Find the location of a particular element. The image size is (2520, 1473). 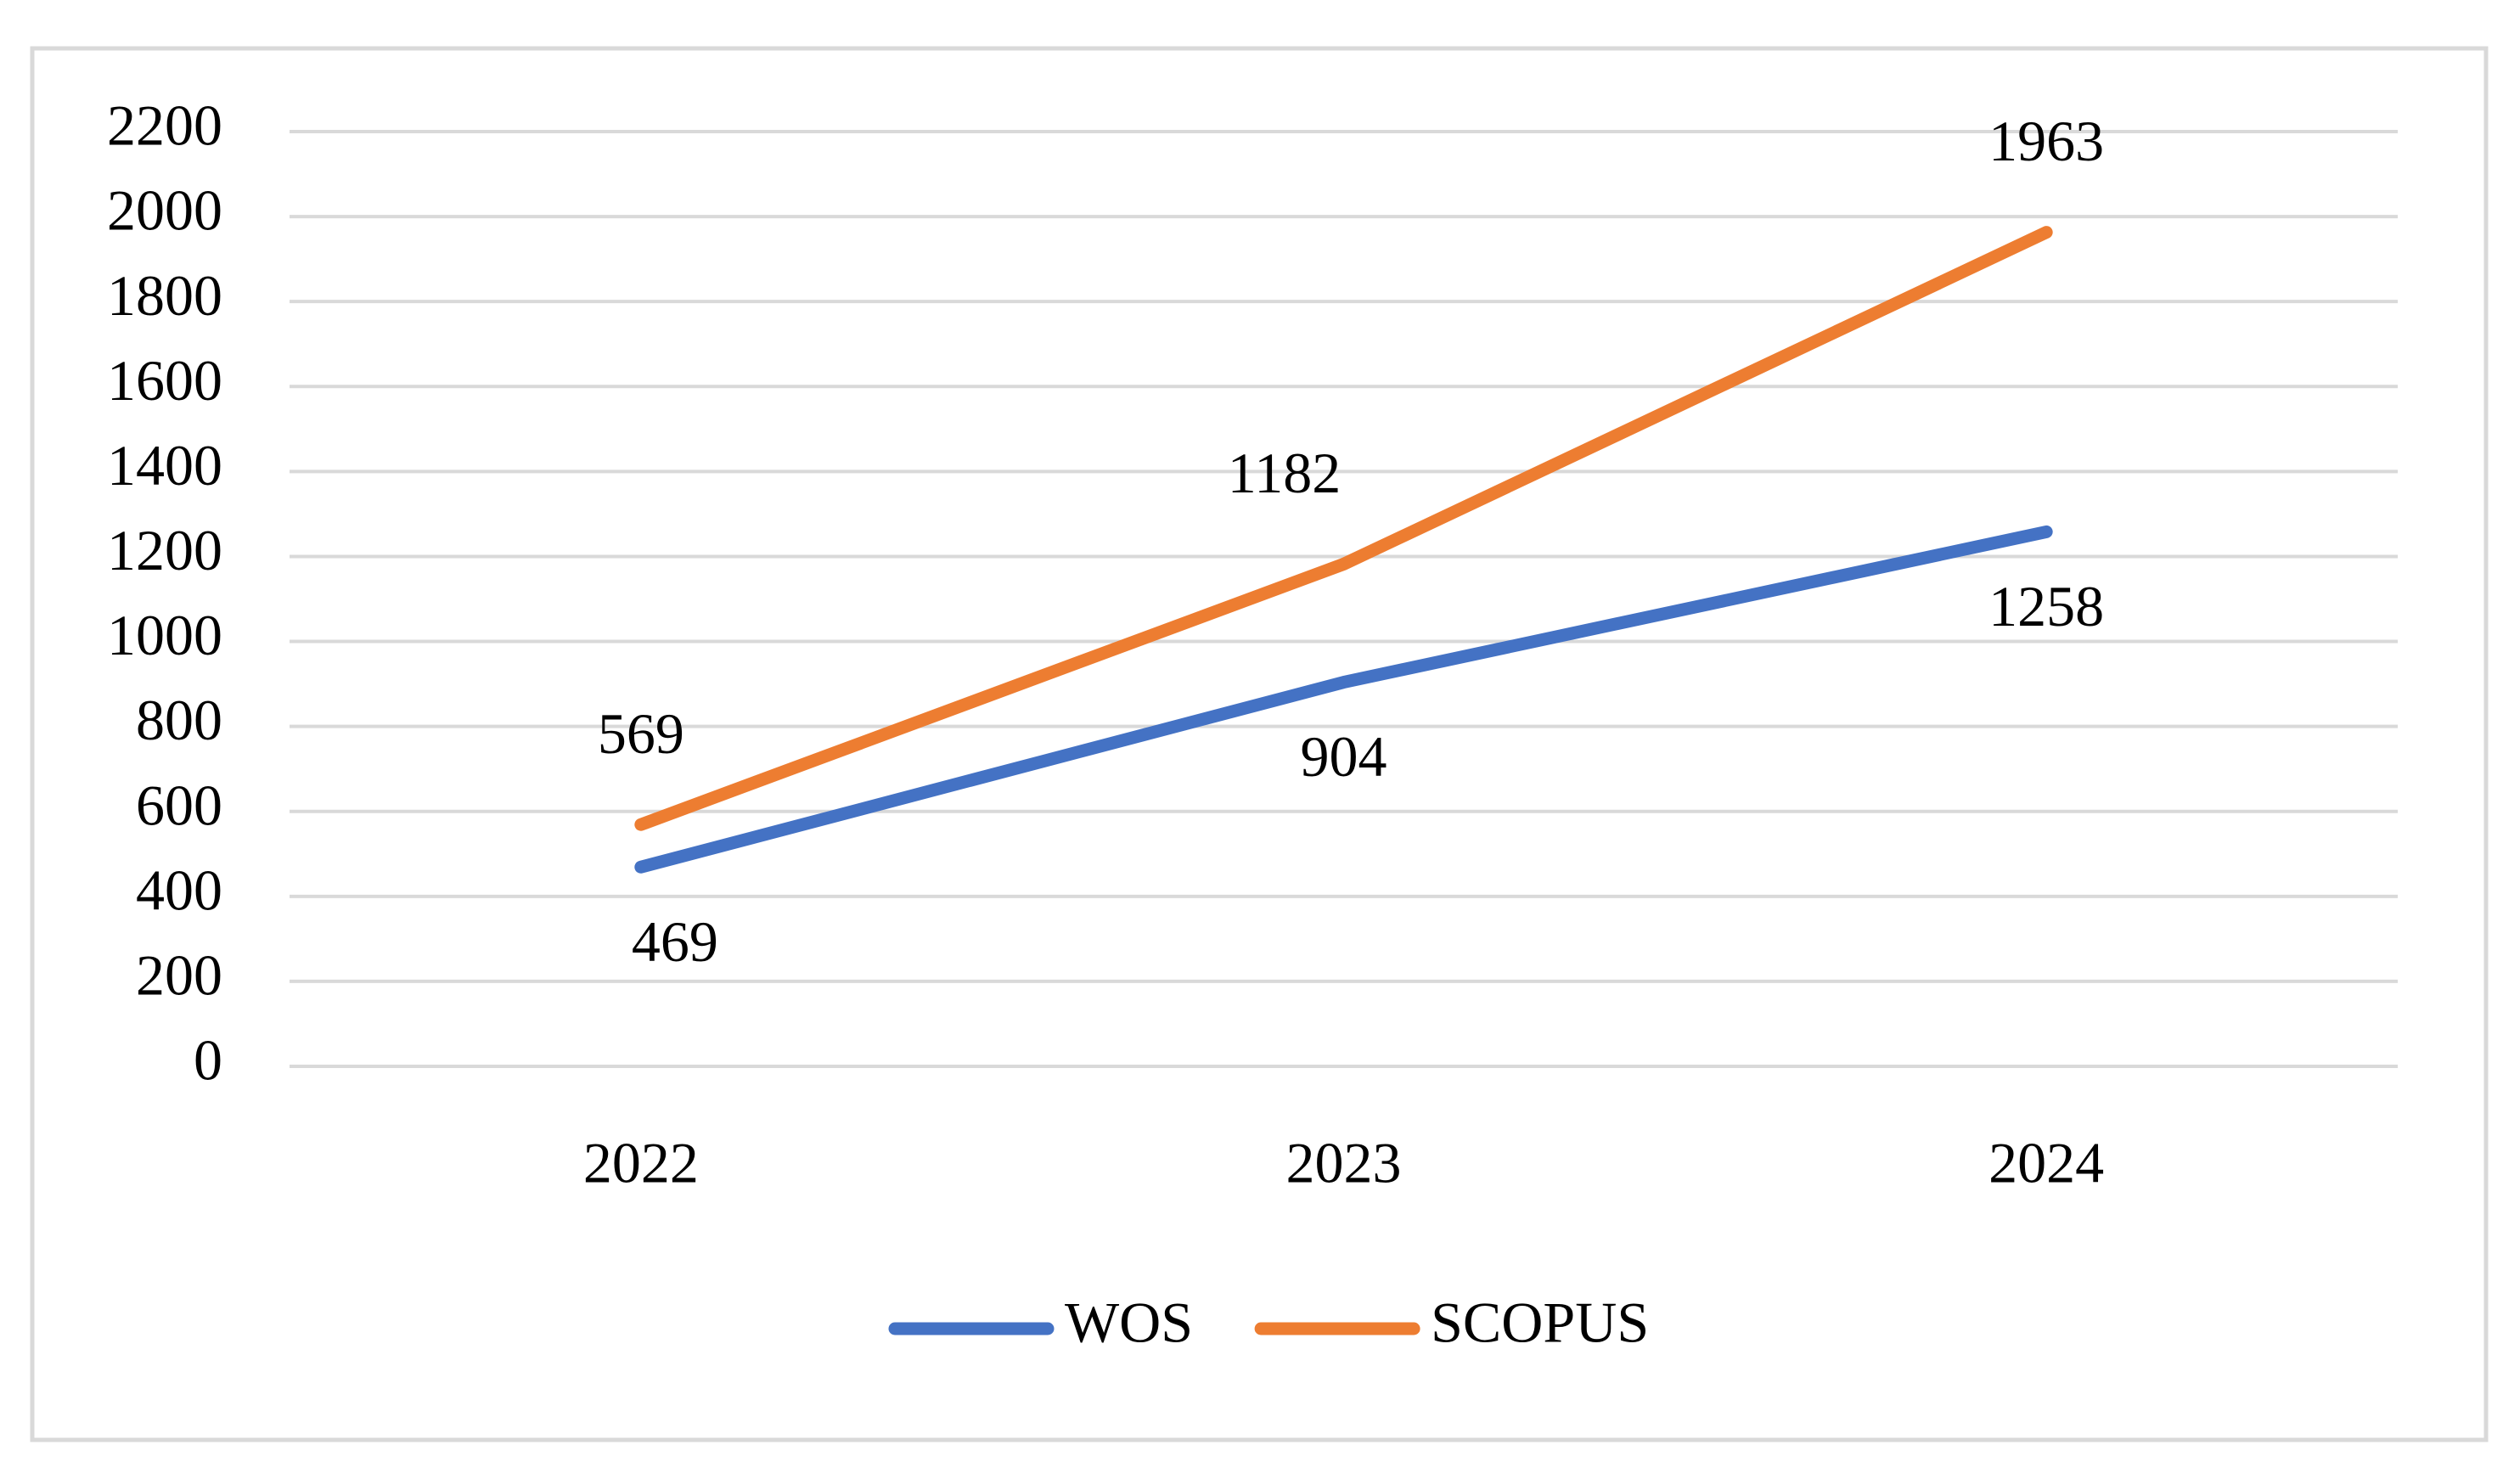

legend-label: SCOPUS is located at coordinates (1540, 1323).